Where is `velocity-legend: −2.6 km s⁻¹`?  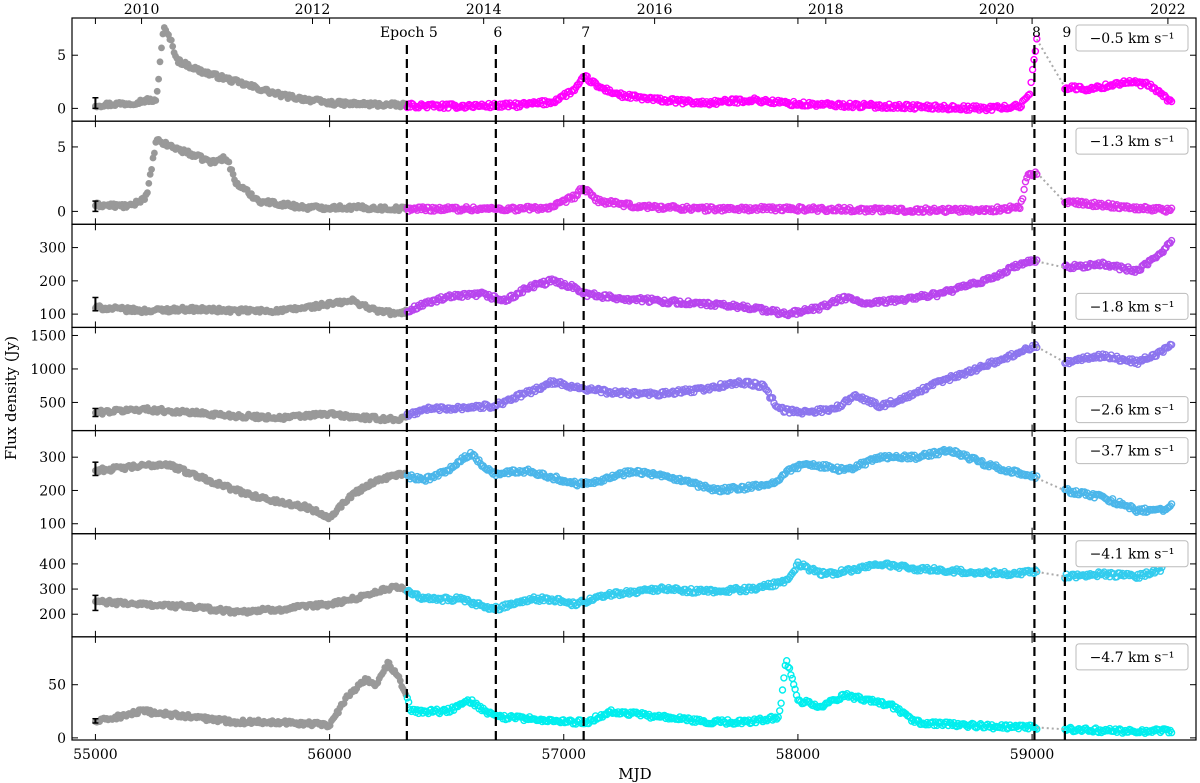 velocity-legend: −2.6 km s⁻¹ is located at coordinates (1132, 410).